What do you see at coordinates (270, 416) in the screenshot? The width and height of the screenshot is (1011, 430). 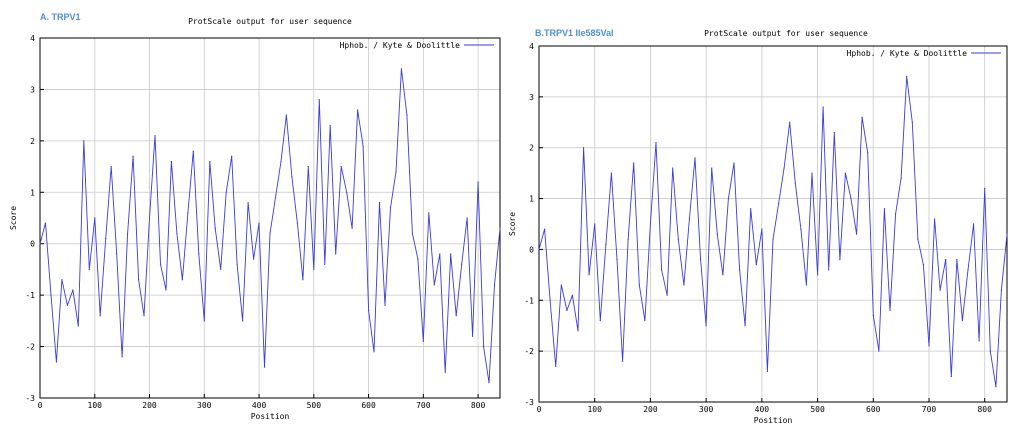 I see `x-axis-label: Position` at bounding box center [270, 416].